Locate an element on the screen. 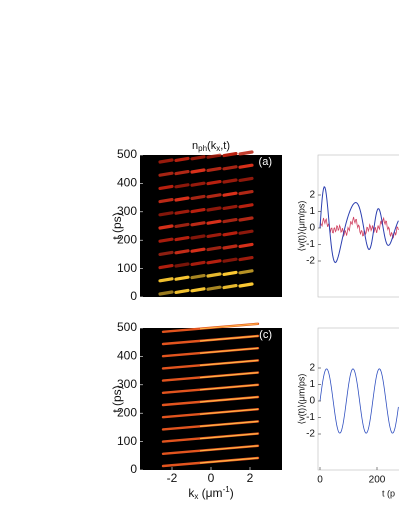 This screenshot has width=399, height=521. panel-label: (c) is located at coordinates (265, 335).